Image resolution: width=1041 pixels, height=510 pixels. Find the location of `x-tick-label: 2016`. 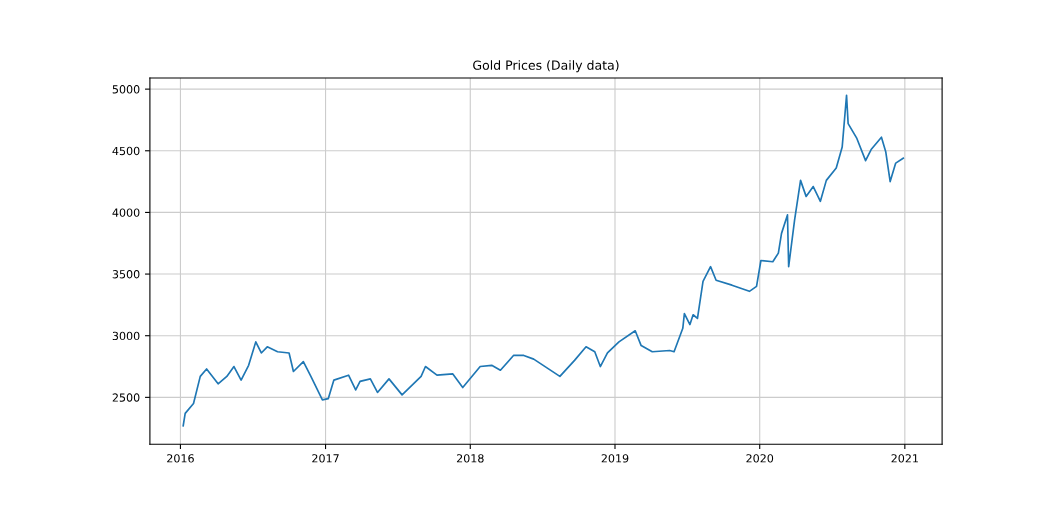

x-tick-label: 2016 is located at coordinates (180, 458).